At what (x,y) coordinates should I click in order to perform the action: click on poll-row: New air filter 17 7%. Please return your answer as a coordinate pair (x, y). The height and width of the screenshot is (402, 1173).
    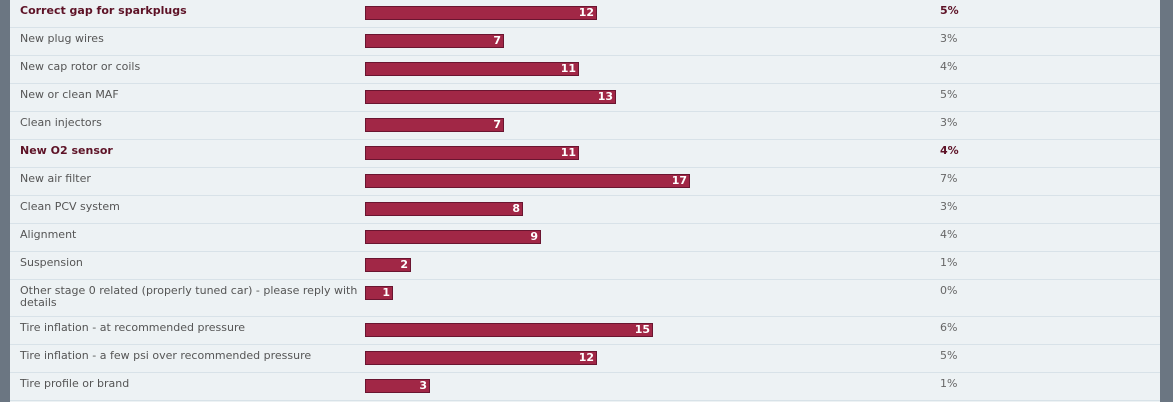
    Looking at the image, I should click on (585, 182).